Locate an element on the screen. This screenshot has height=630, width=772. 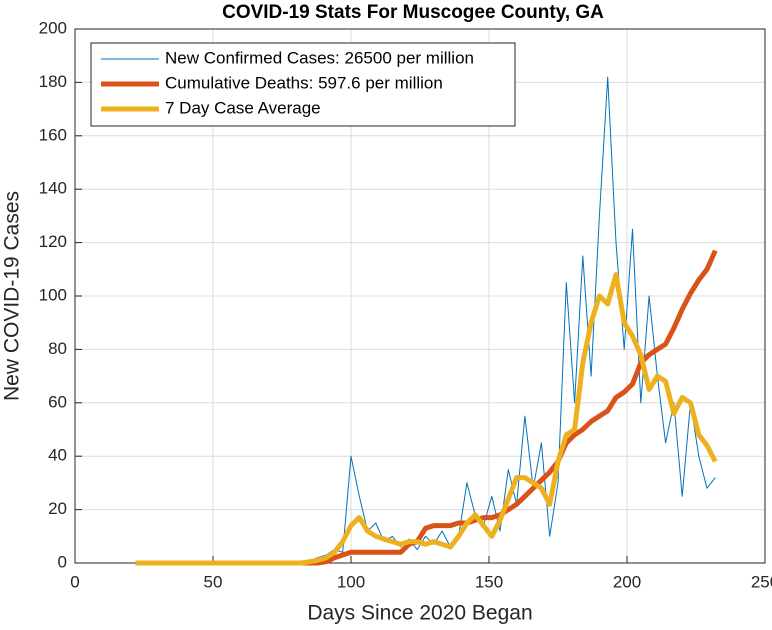
y-tick-label: 20 is located at coordinates (57, 508).